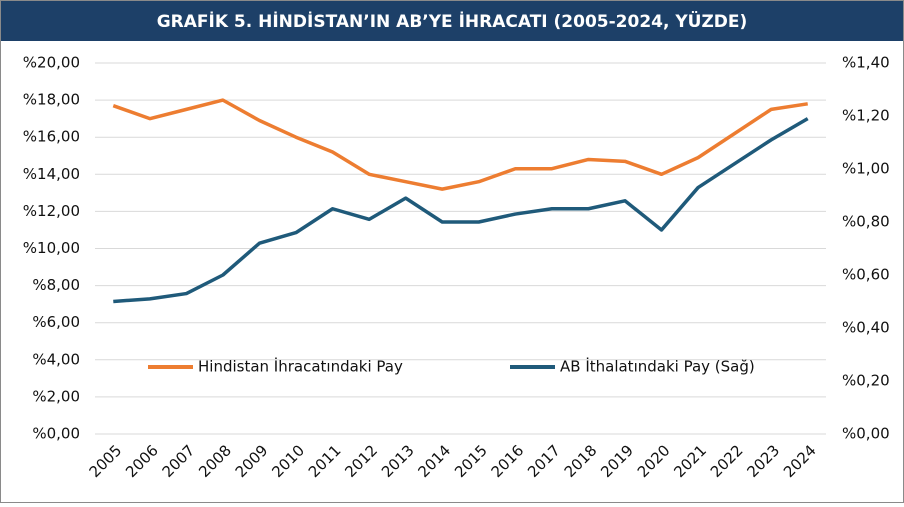 The image size is (904, 507). Describe the element at coordinates (866, 63) in the screenshot. I see `y2-tick-label: %1,40` at that location.